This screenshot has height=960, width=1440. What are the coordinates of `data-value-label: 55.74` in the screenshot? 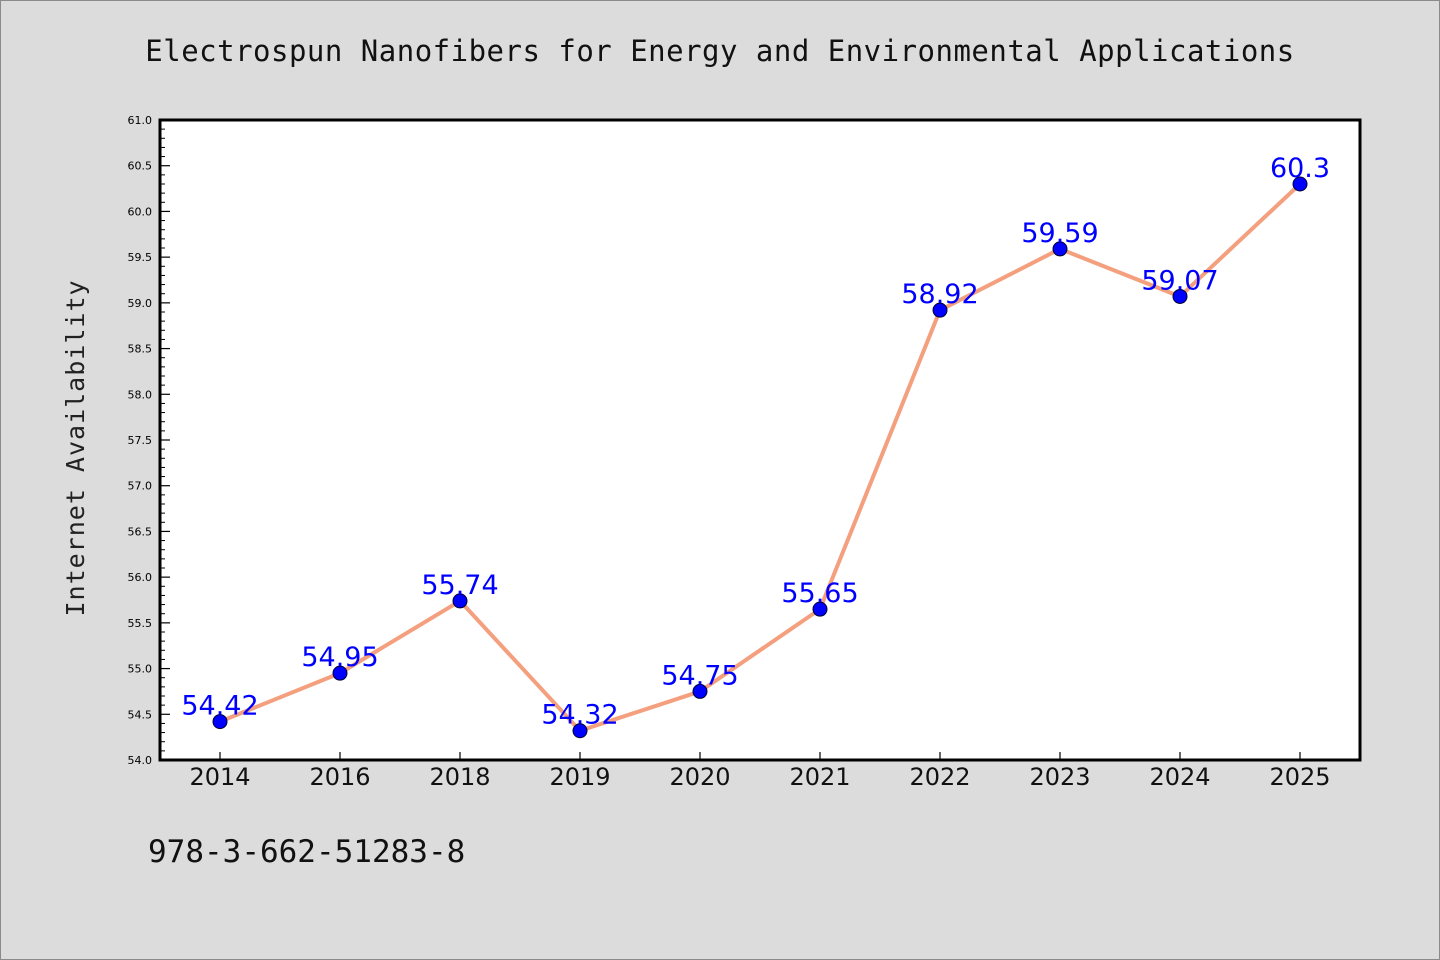 It's located at (459, 585).